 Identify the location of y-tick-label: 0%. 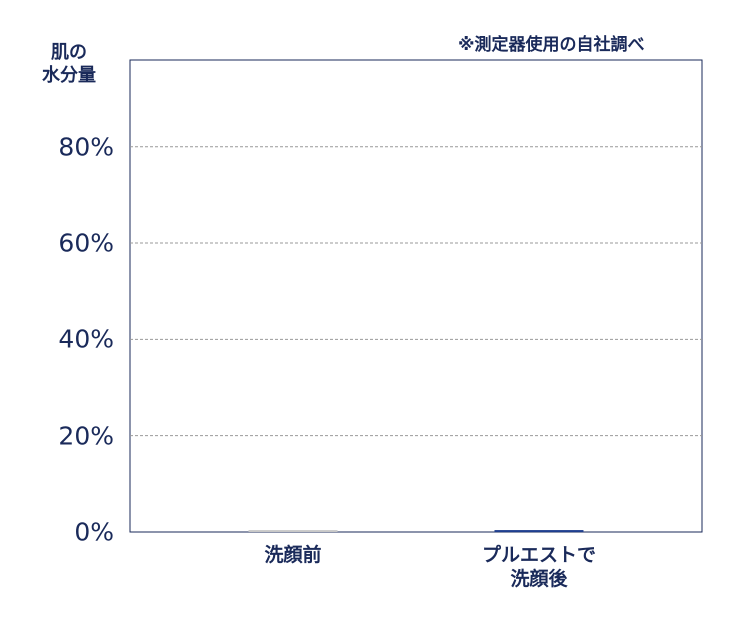
(94, 532).